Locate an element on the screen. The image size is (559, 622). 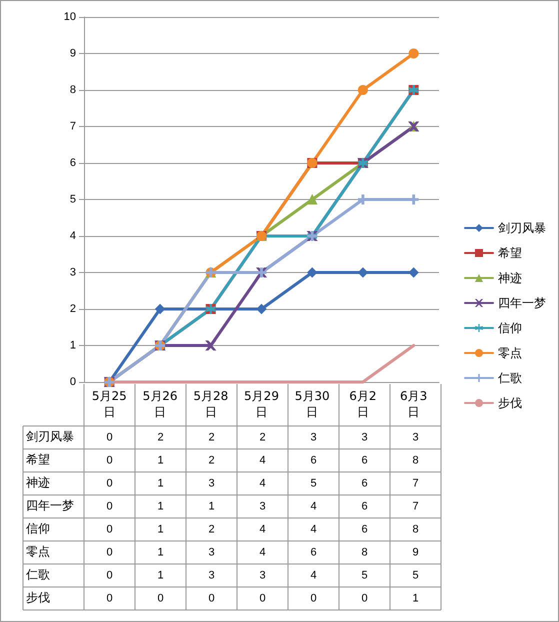
y-tick-label: 2 is located at coordinates (73, 309).